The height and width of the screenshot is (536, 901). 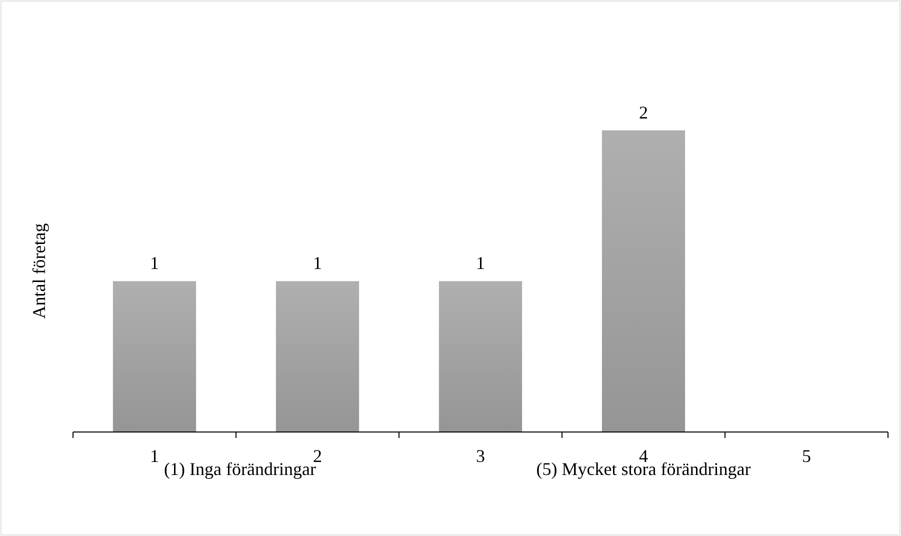 I want to click on x-tick-label: 3, so click(x=480, y=456).